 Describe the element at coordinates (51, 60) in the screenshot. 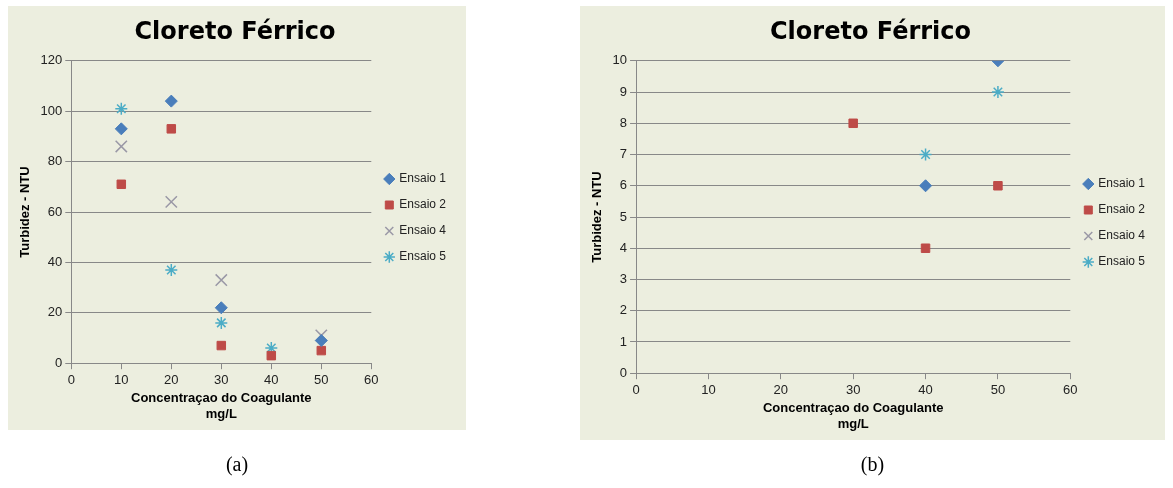

I see `y-tick-label: 120` at that location.